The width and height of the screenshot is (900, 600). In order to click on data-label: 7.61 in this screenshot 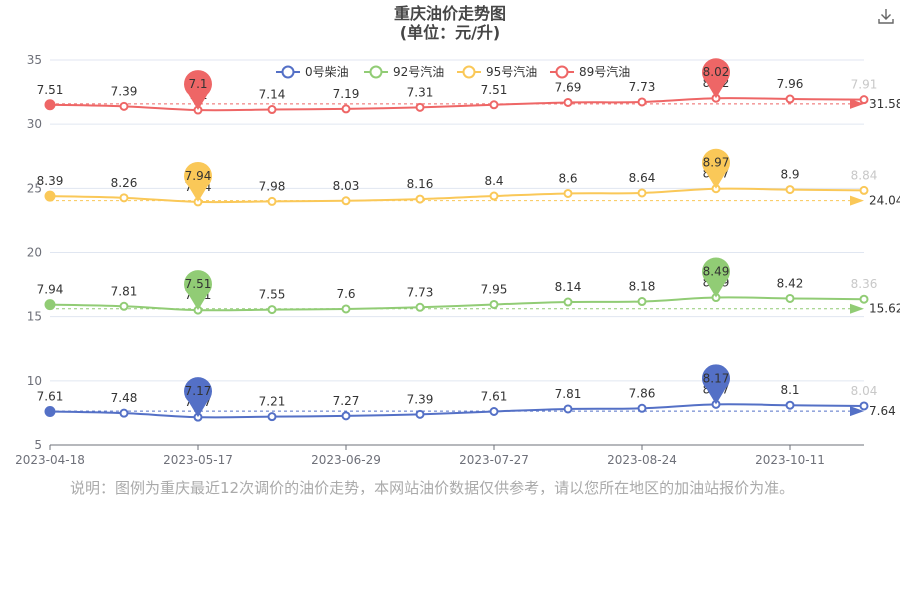, I will do `click(50, 397)`.